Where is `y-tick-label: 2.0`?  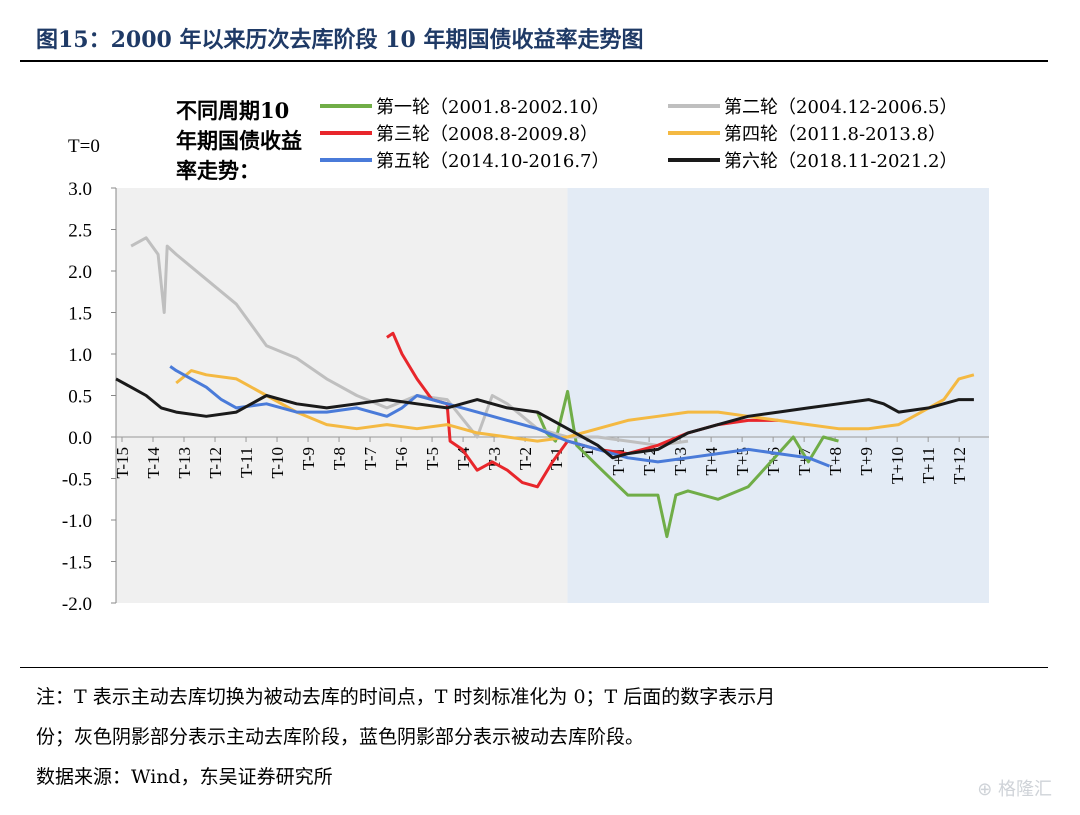
y-tick-label: 2.0 is located at coordinates (80, 272).